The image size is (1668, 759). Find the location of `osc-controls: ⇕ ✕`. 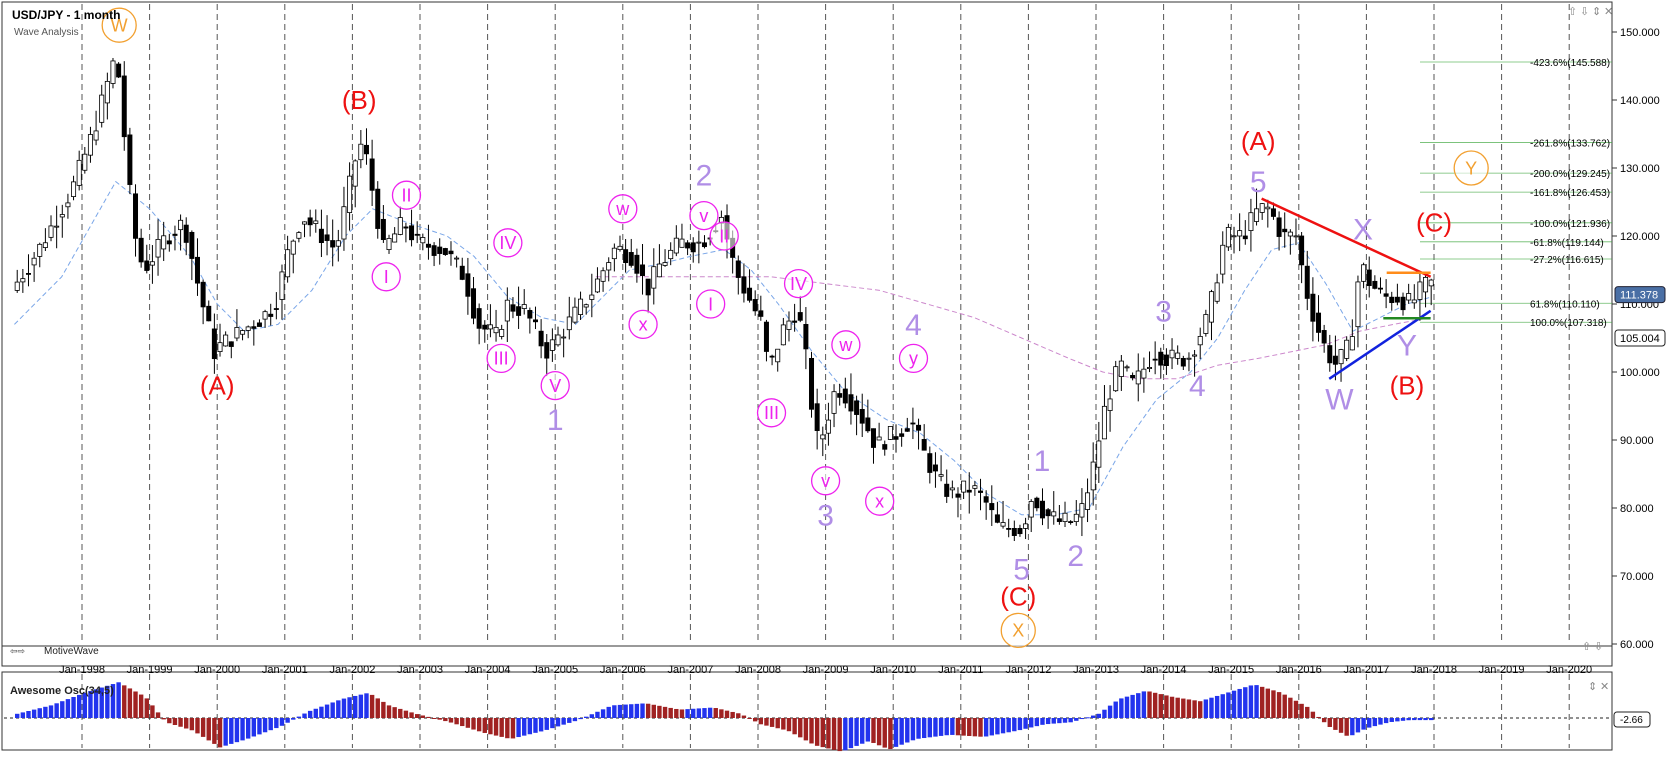

osc-controls: ⇕ ✕ is located at coordinates (1598, 687).